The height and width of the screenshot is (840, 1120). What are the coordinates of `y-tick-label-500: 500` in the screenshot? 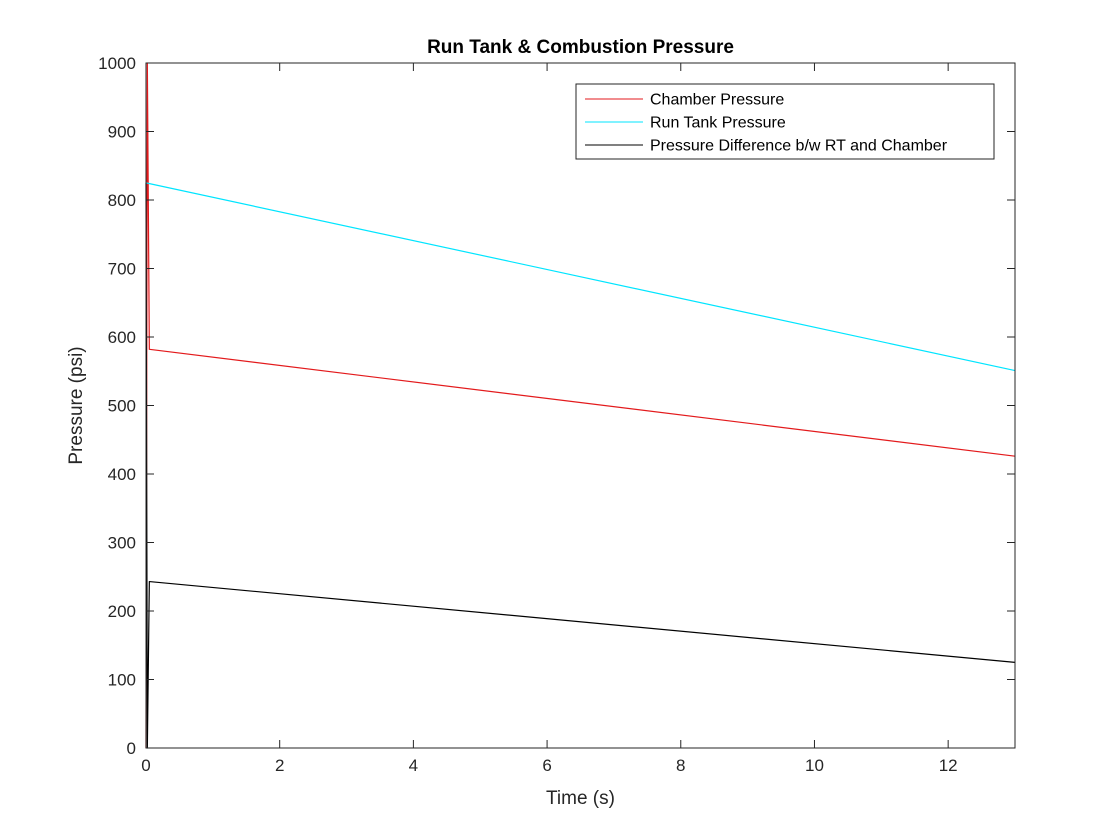 It's located at (122, 406).